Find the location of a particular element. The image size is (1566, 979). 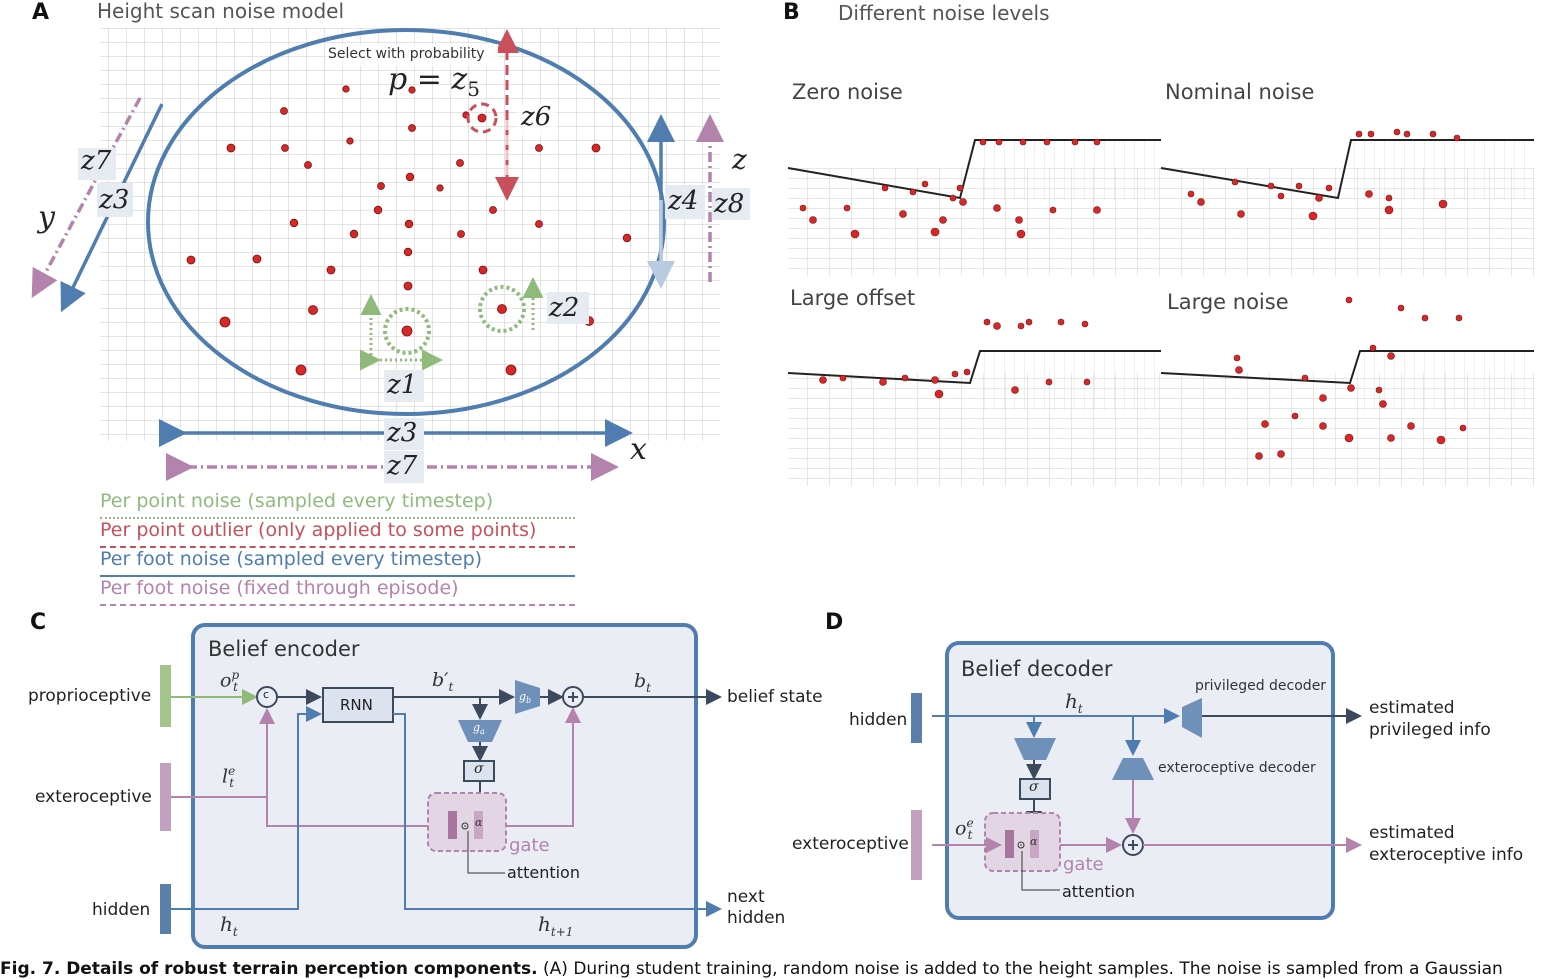

input-proprioceptive: proprioceptive is located at coordinates (90, 696).